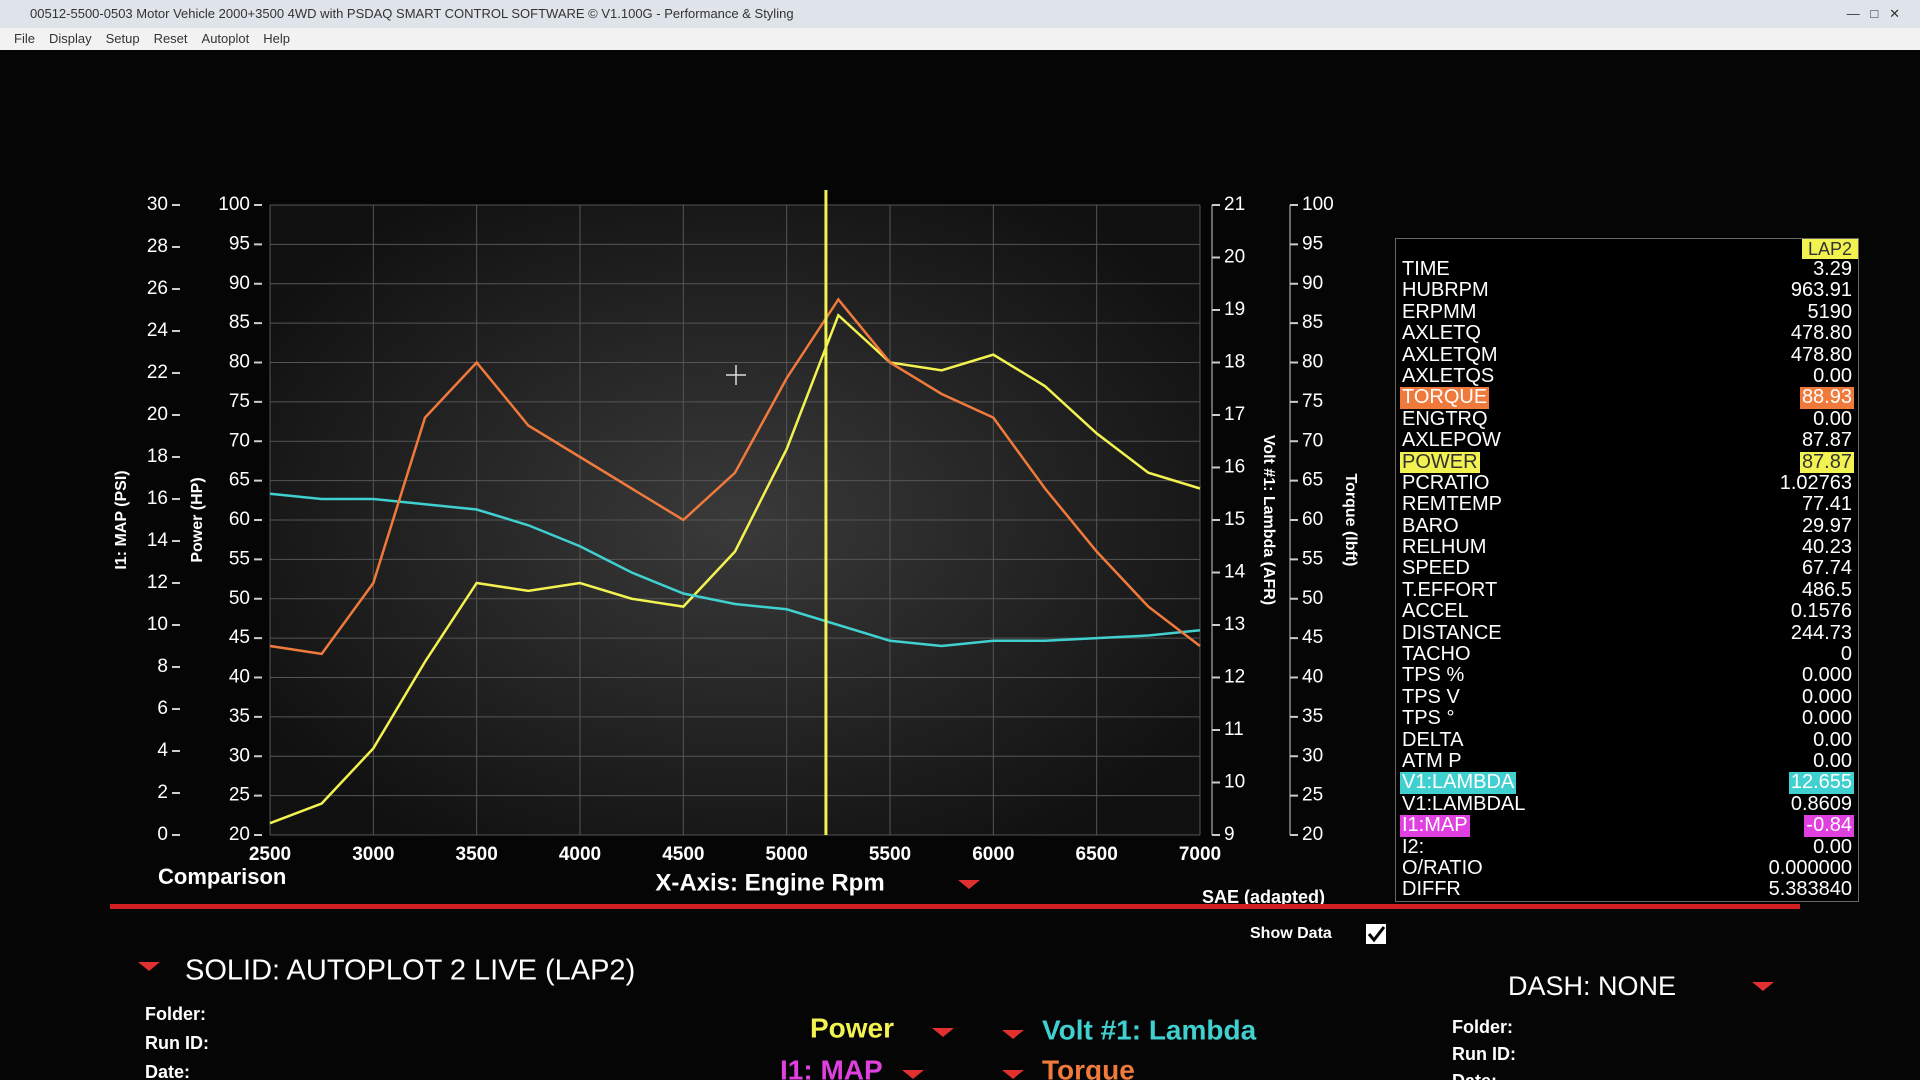 This screenshot has height=1080, width=1920. Describe the element at coordinates (1428, 718) in the screenshot. I see `channel-name: TPS °` at that location.